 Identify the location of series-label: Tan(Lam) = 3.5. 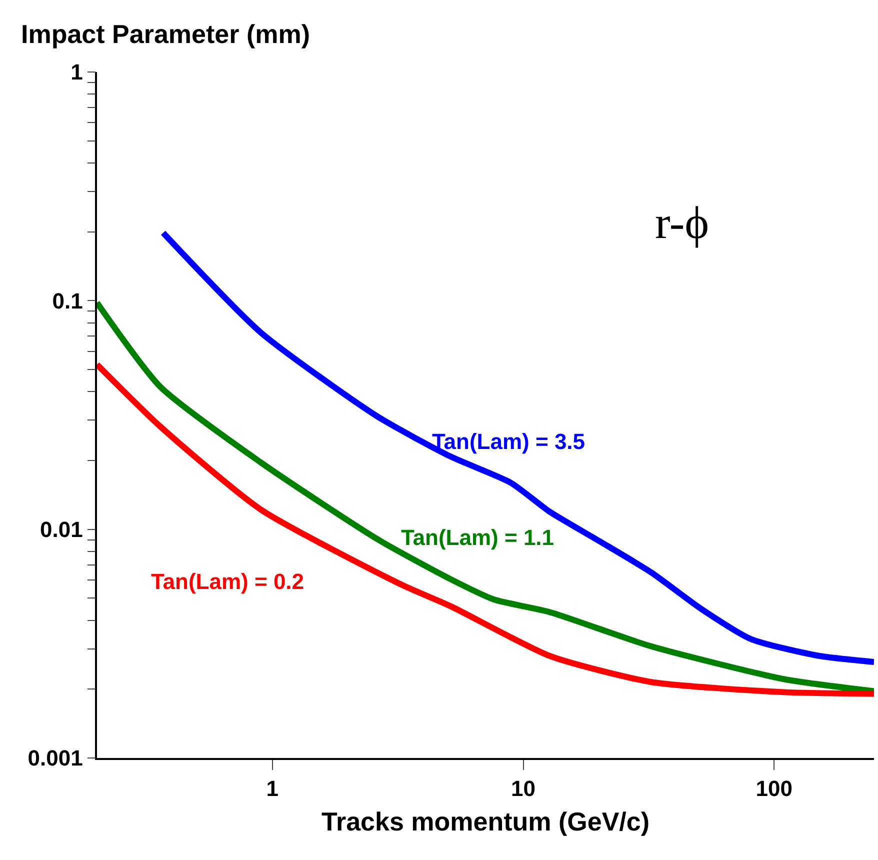
(509, 441).